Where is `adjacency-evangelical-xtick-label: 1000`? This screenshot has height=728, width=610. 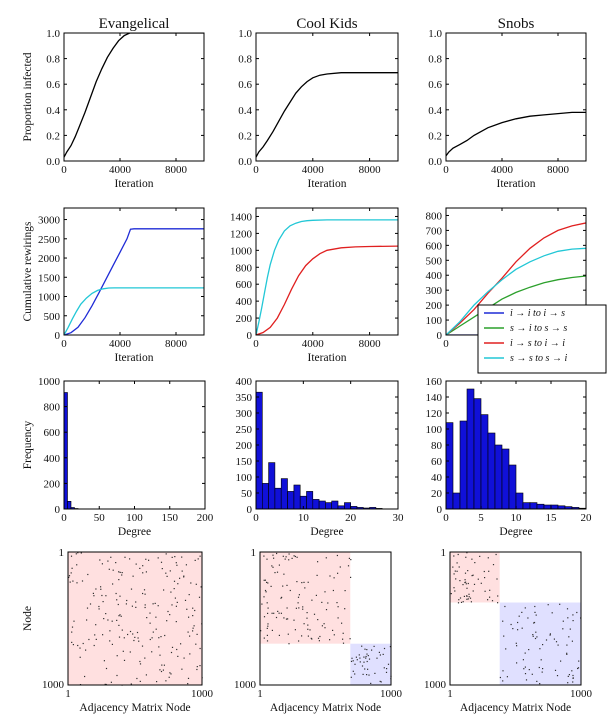
adjacency-evangelical-xtick-label: 1000 is located at coordinates (202, 694).